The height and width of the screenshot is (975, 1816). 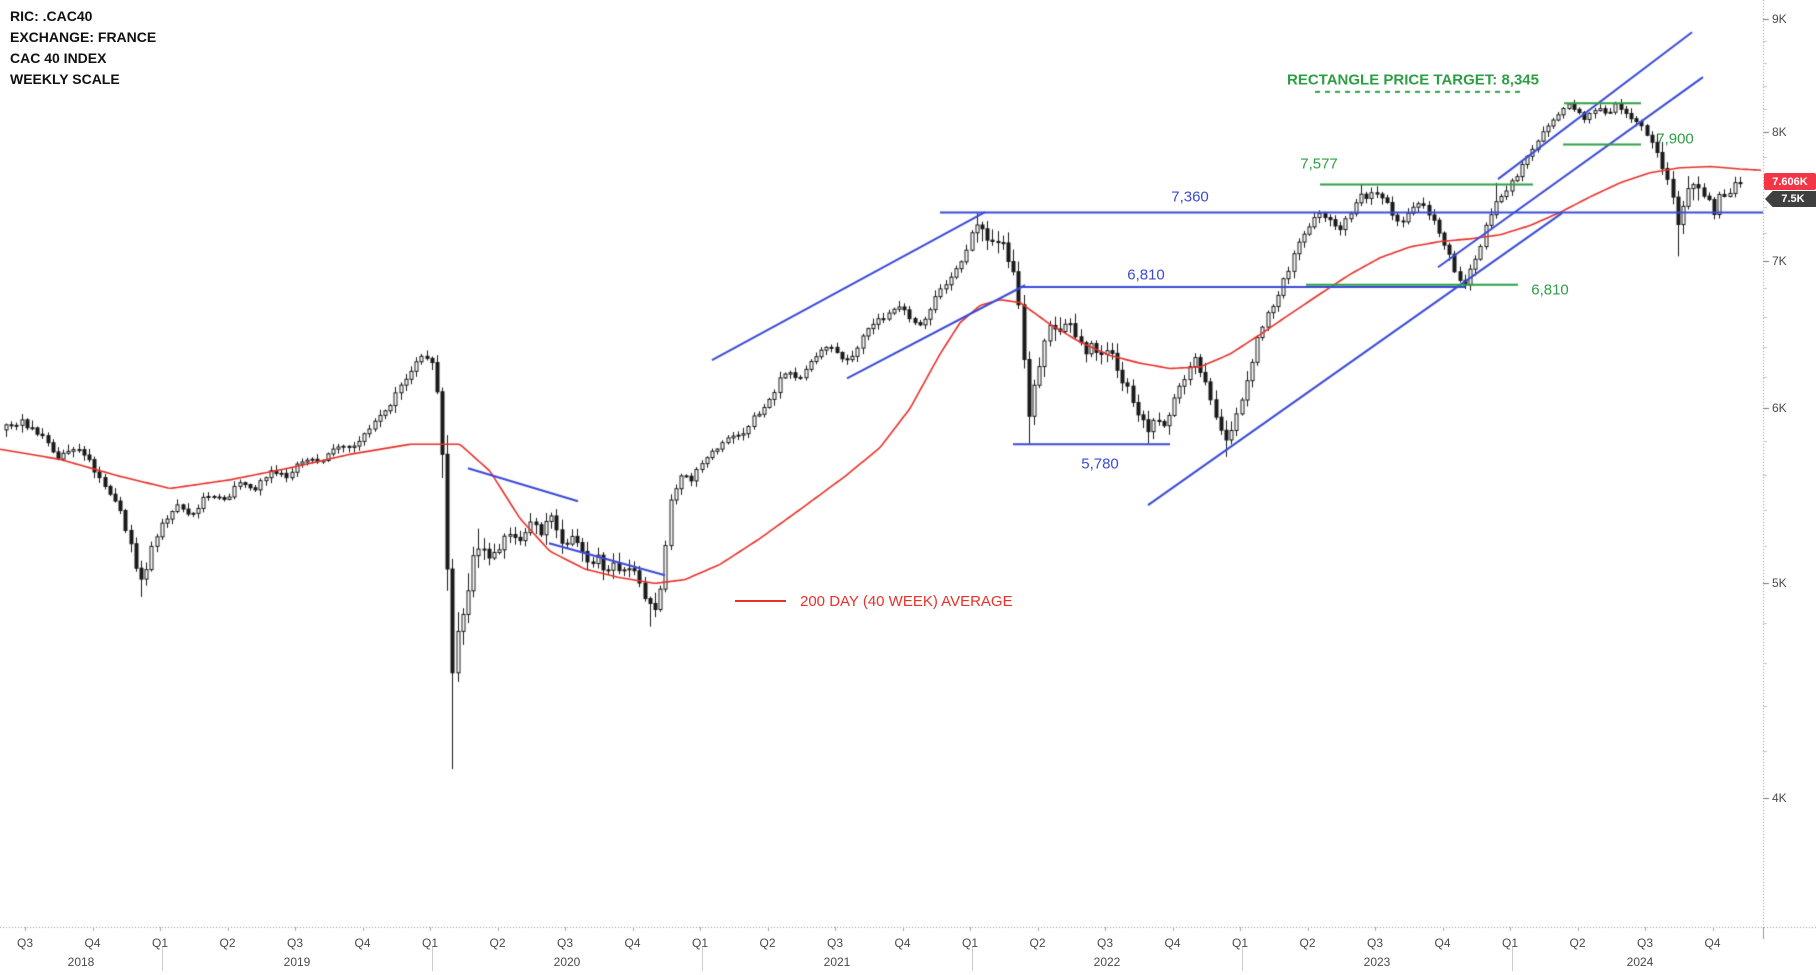 I want to click on year-tick-label-2023: 2023, so click(x=1377, y=962).